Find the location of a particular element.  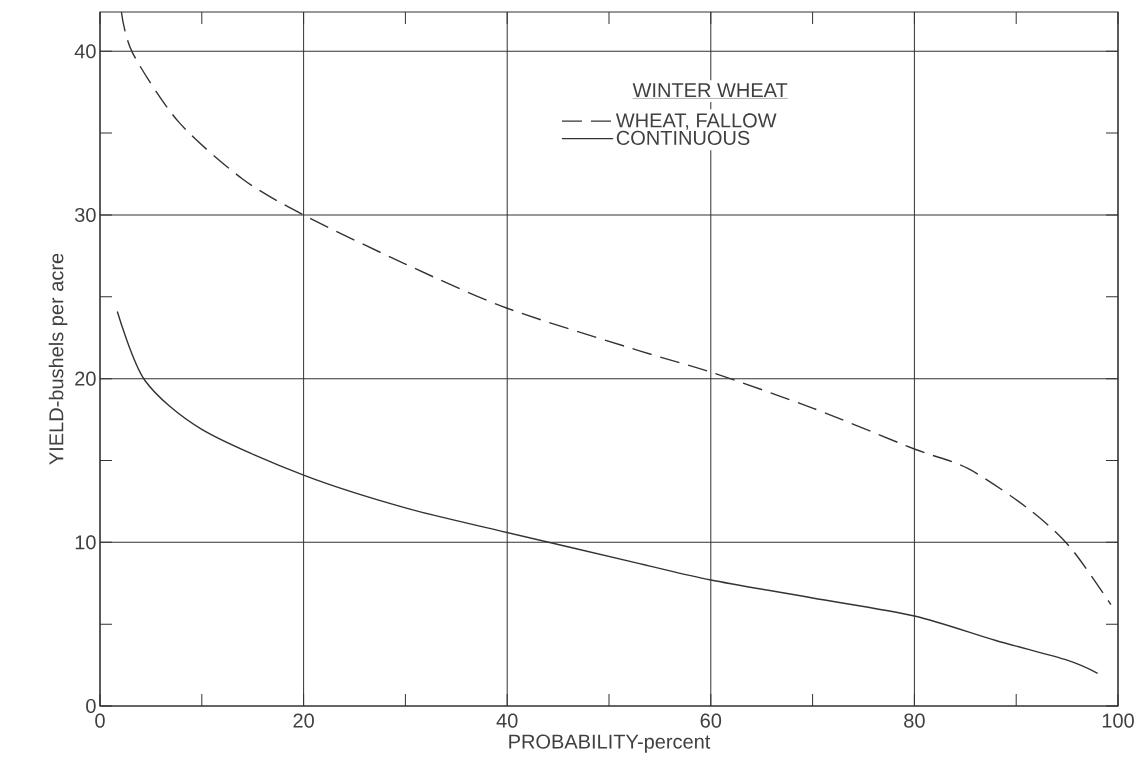

y-axis-title: YIELD-bushels per acre is located at coordinates (58, 359).